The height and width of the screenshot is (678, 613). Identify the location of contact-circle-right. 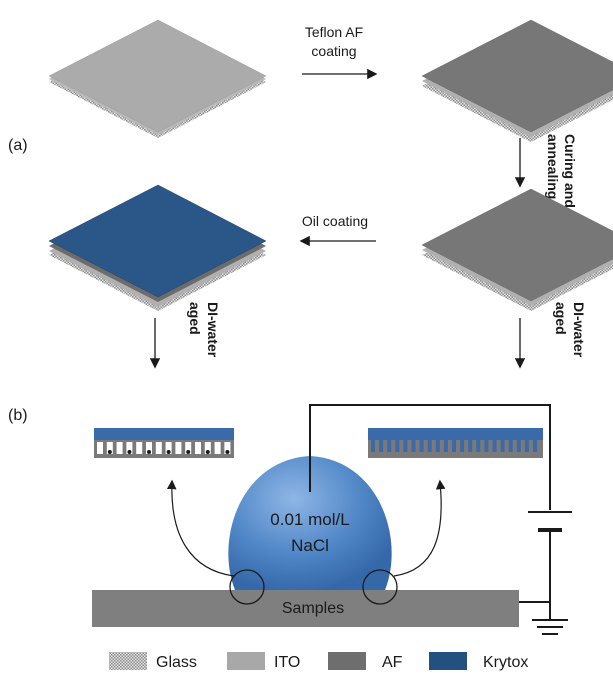
(380, 587).